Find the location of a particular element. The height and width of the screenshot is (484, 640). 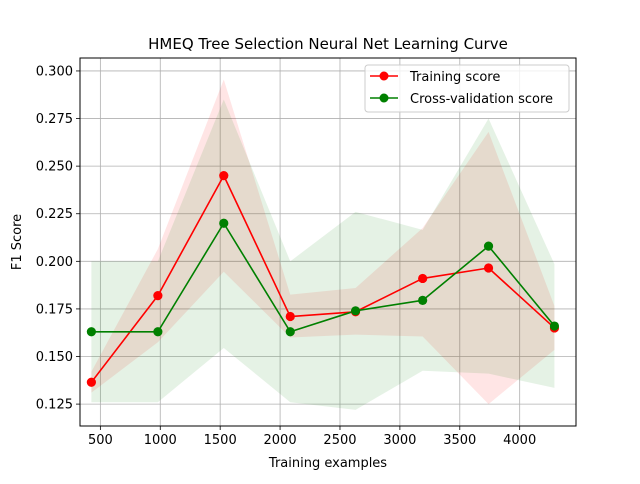

y-tick-label: 0.125 is located at coordinates (54, 405).